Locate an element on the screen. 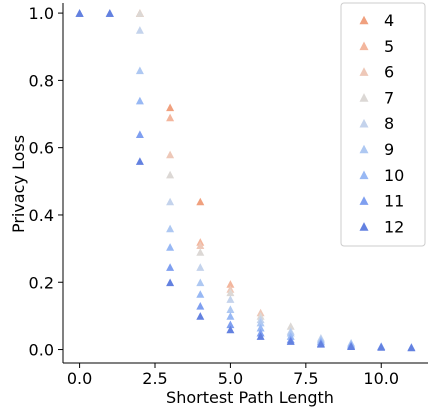 The image size is (428, 412). legend-label: 6 is located at coordinates (389, 72).